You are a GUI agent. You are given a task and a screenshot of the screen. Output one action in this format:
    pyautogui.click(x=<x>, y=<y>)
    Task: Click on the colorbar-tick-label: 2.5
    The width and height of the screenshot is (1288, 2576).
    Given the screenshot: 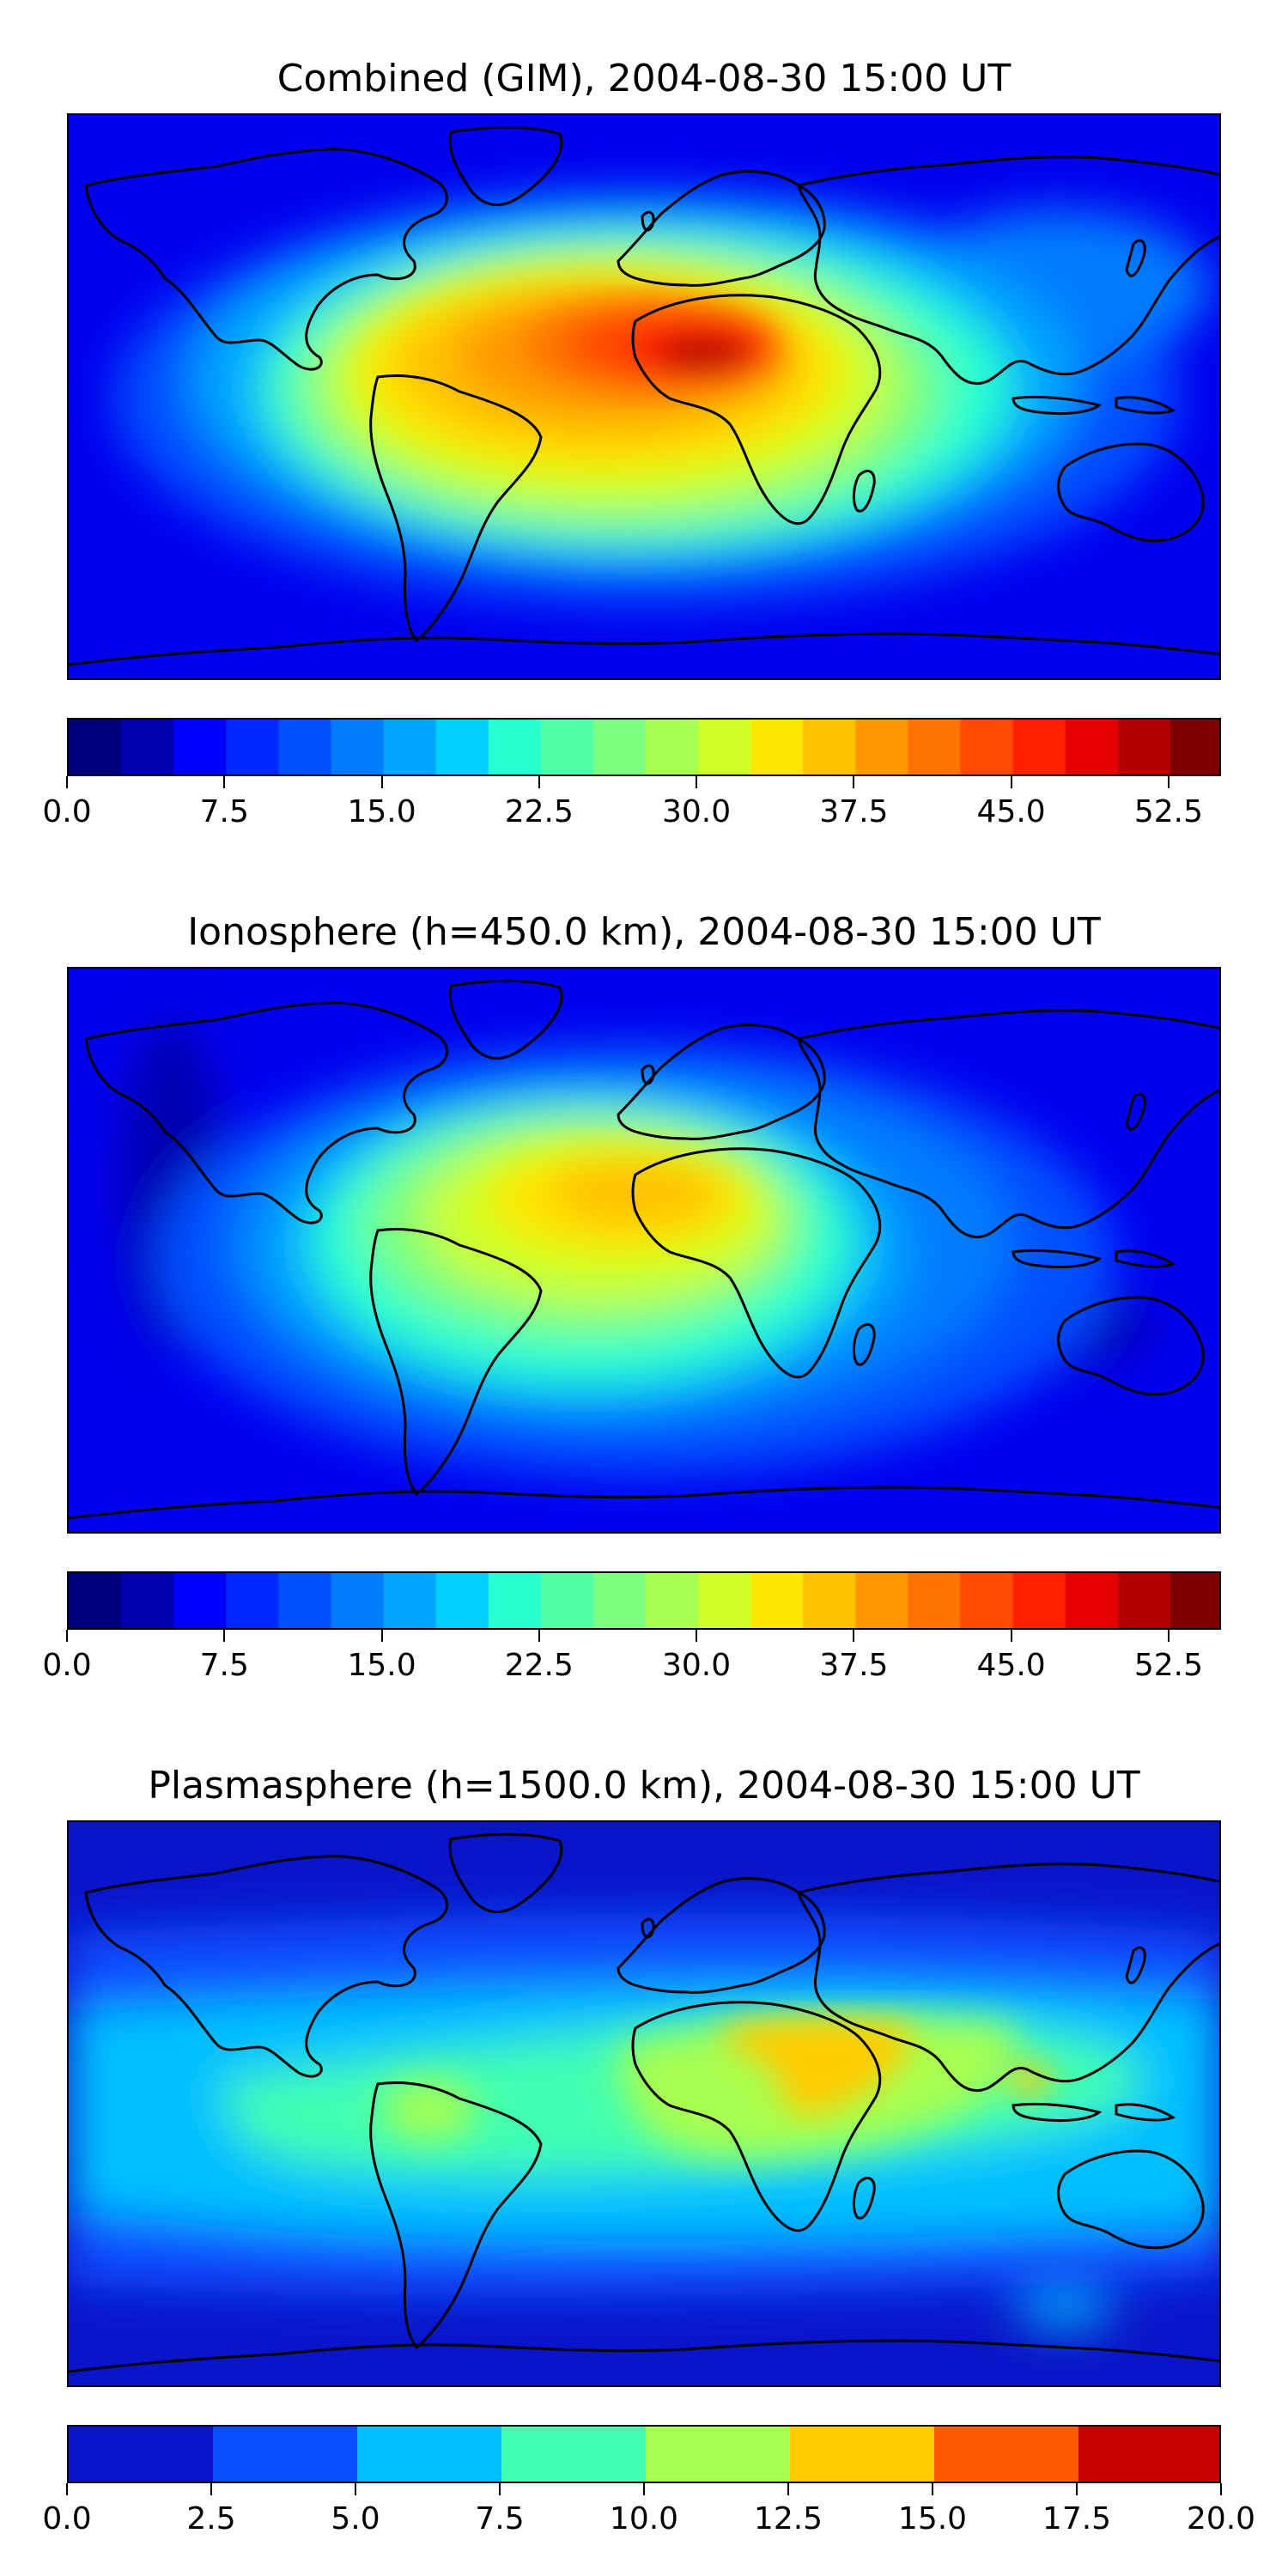 What is the action you would take?
    pyautogui.click(x=211, y=2519)
    